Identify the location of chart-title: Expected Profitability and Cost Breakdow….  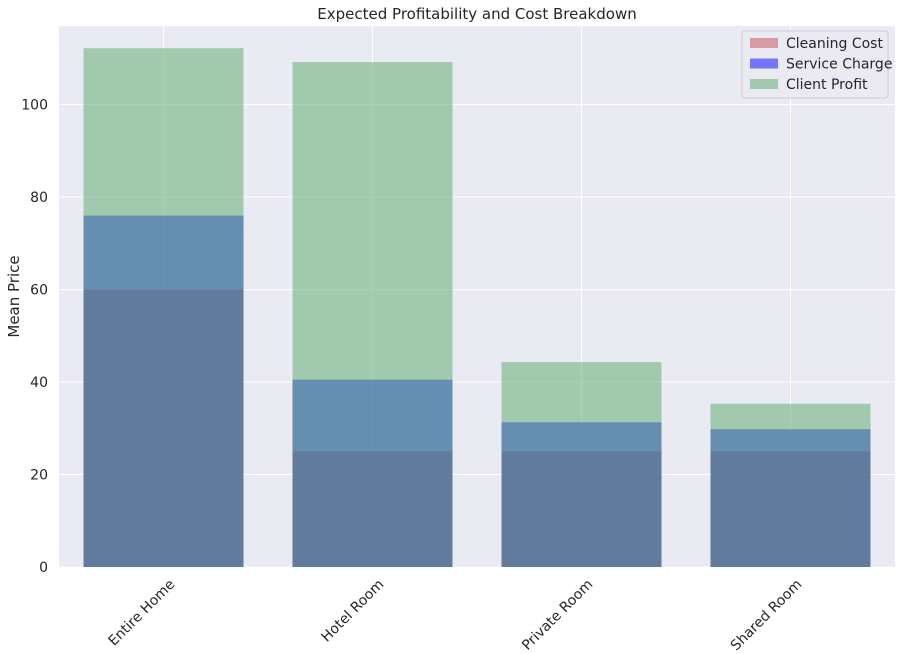
(476, 14).